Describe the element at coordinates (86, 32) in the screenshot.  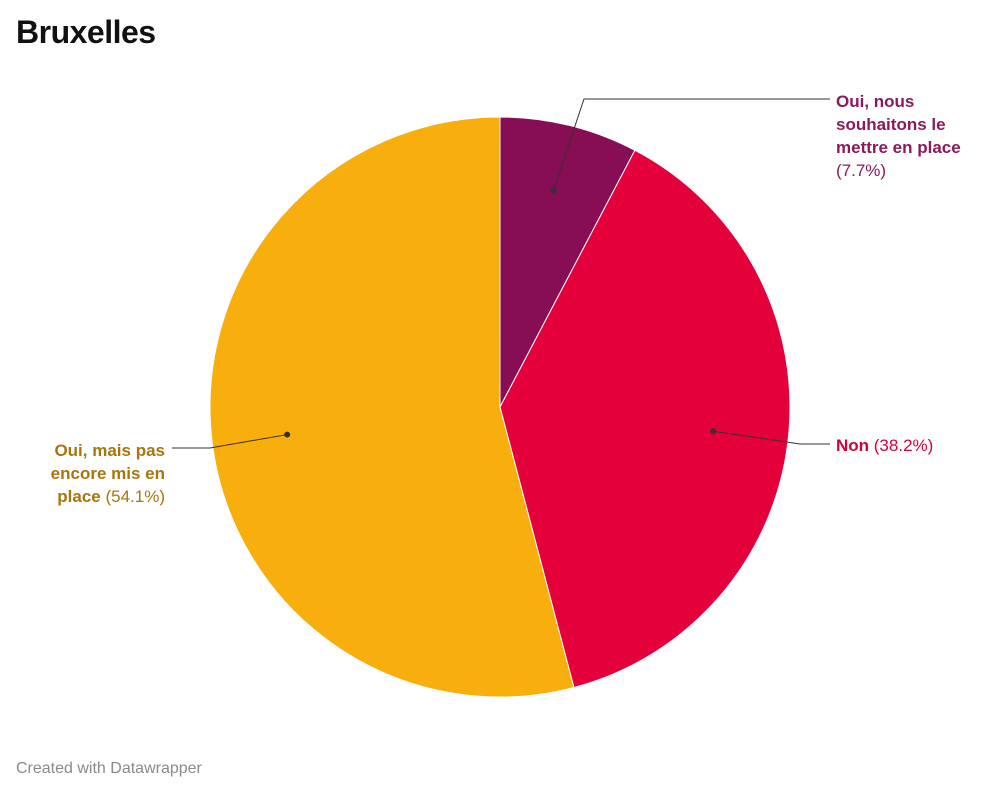
I see `chart-title: Bruxelles` at that location.